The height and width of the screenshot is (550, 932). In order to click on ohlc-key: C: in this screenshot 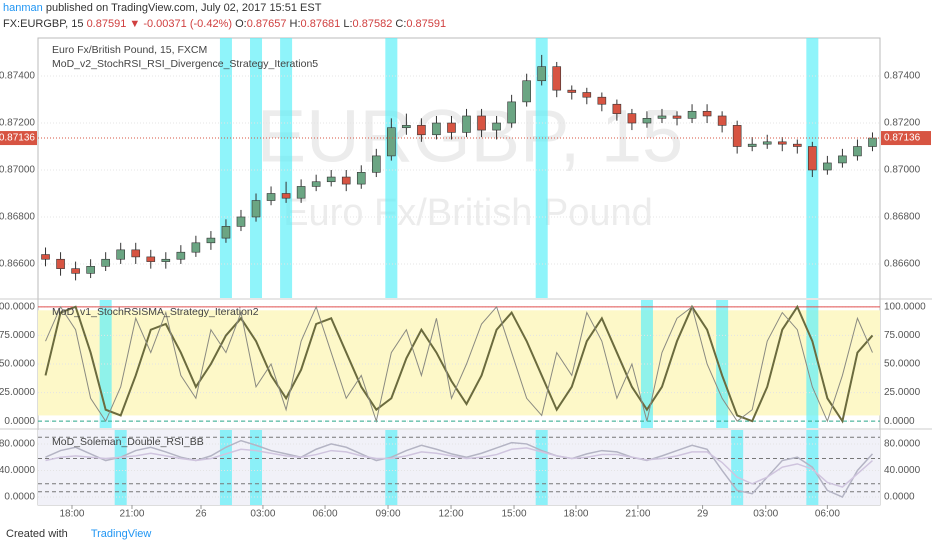, I will do `click(401, 24)`.